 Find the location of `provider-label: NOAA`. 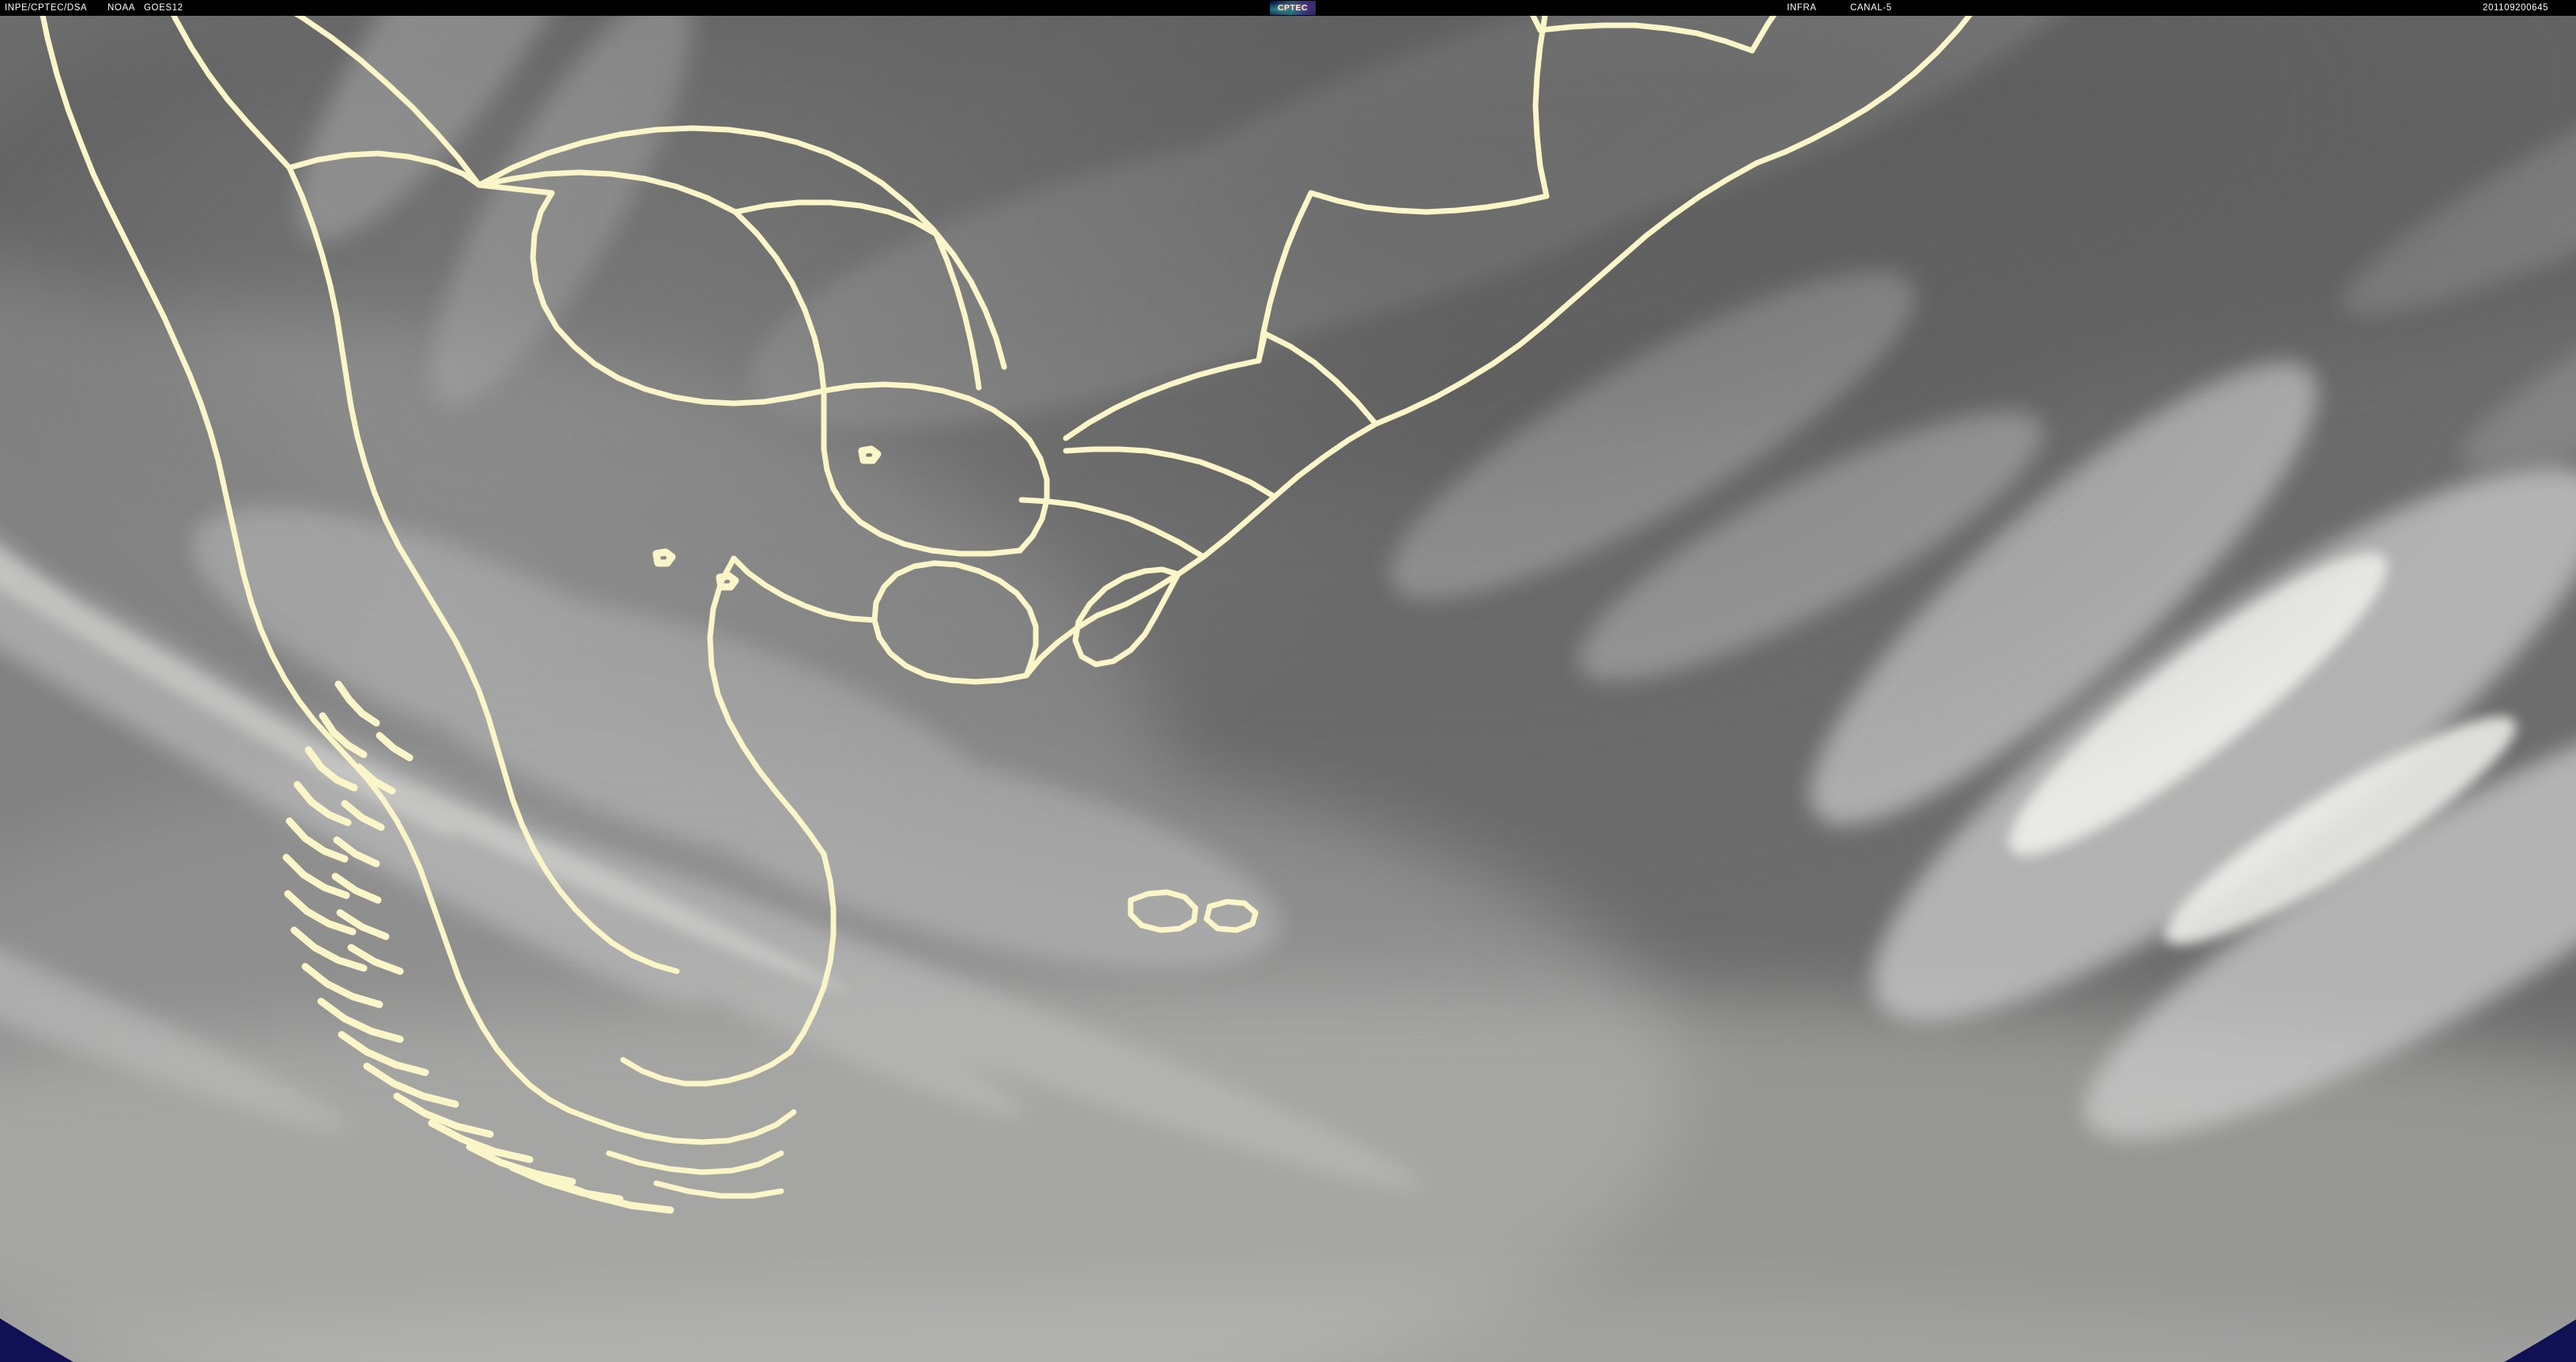

provider-label: NOAA is located at coordinates (121, 8).